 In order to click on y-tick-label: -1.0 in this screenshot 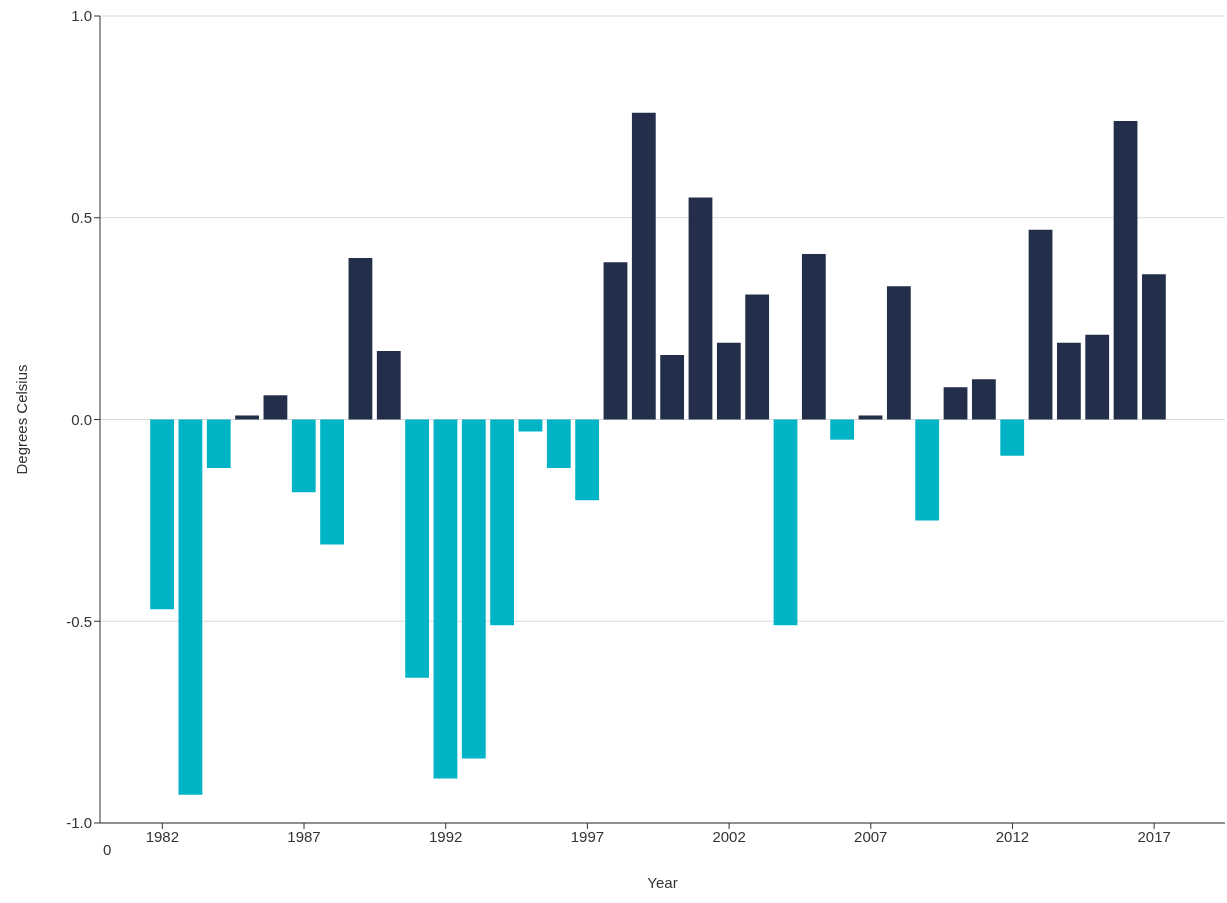, I will do `click(79, 823)`.